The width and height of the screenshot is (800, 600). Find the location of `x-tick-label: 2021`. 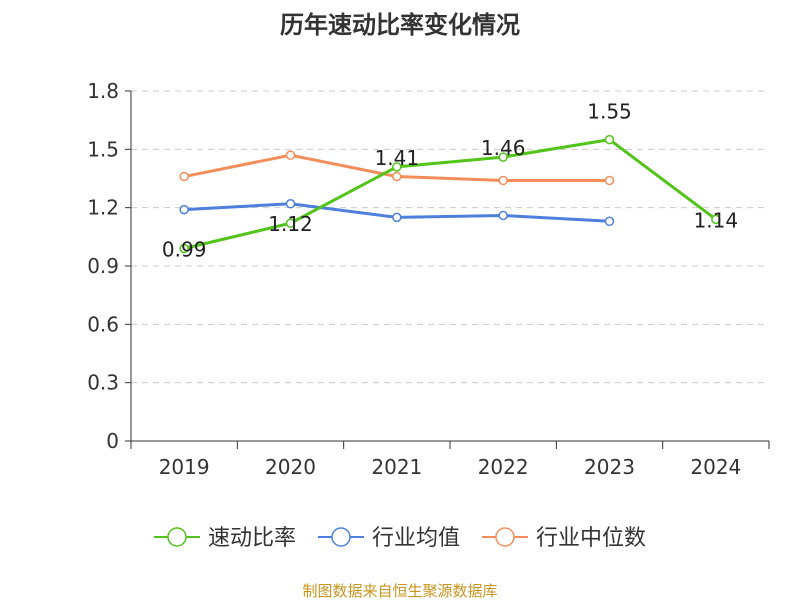

x-tick-label: 2021 is located at coordinates (396, 467).